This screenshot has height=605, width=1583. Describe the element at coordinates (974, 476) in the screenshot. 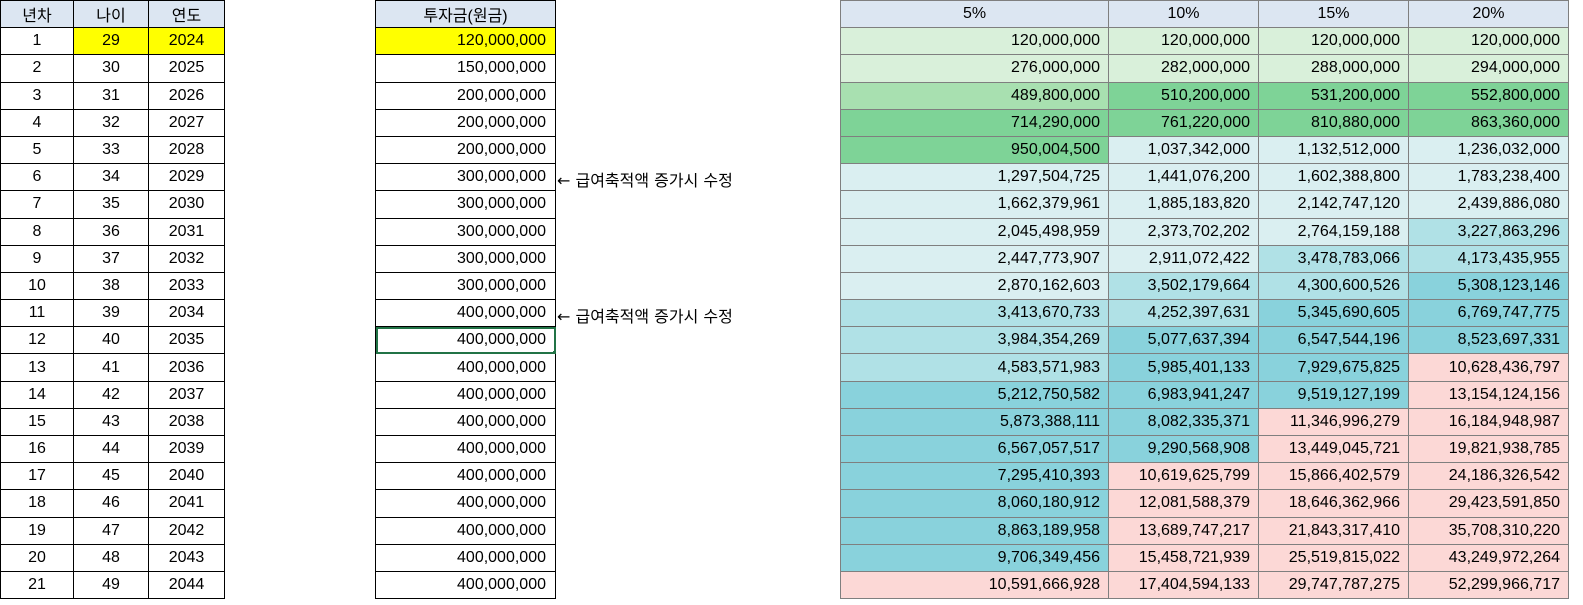

I see `growth-cell: 7,295,410,393` at that location.